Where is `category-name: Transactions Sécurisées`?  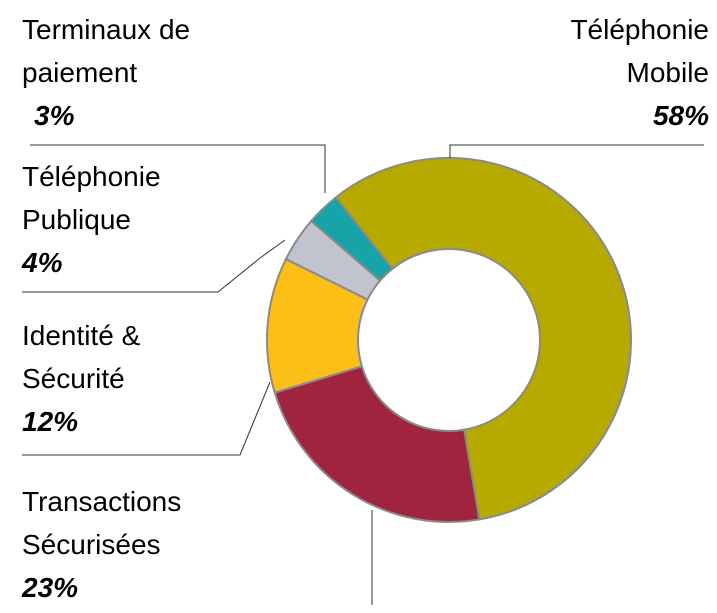 category-name: Transactions Sécurisées is located at coordinates (102, 523).